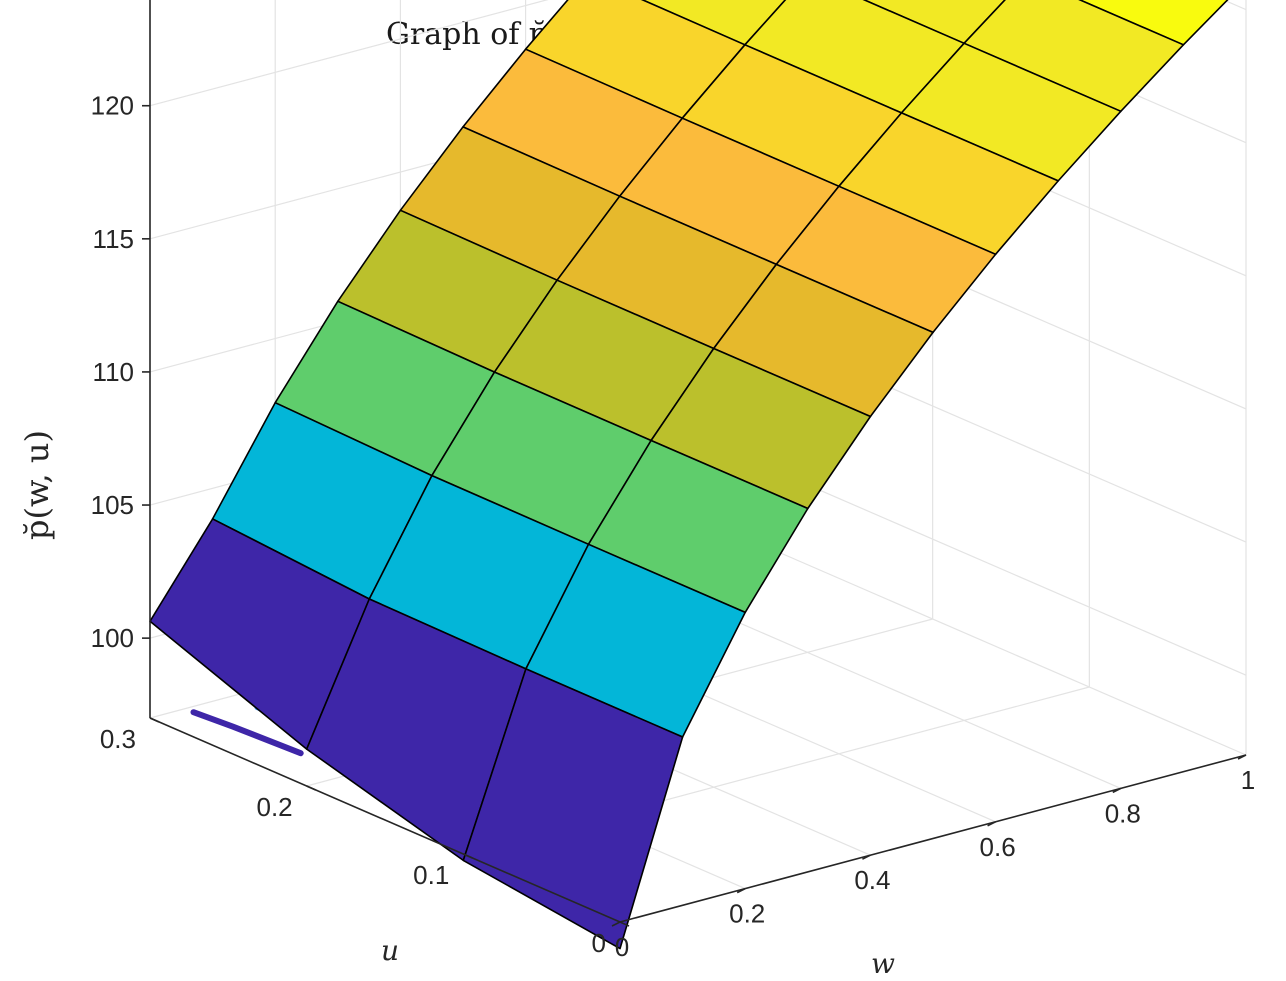 Image resolution: width=1286 pixels, height=981 pixels. Describe the element at coordinates (112, 638) in the screenshot. I see `z-tick-label: 100` at that location.